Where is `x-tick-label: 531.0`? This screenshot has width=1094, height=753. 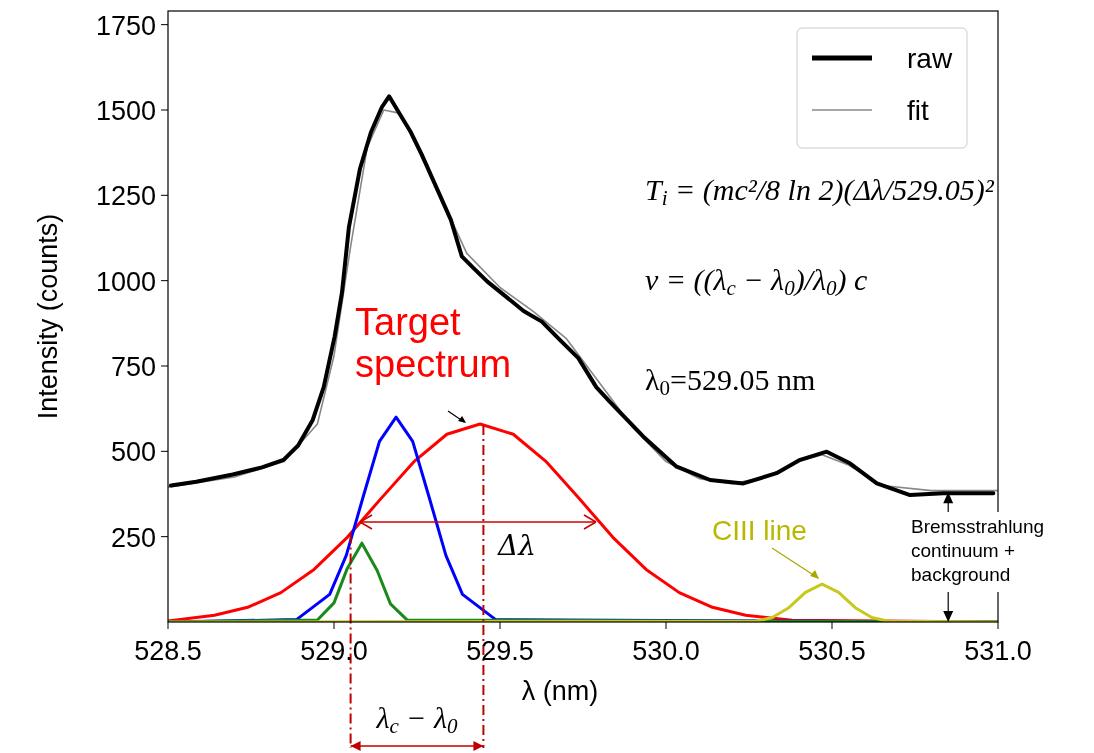
x-tick-label: 531.0 is located at coordinates (998, 651).